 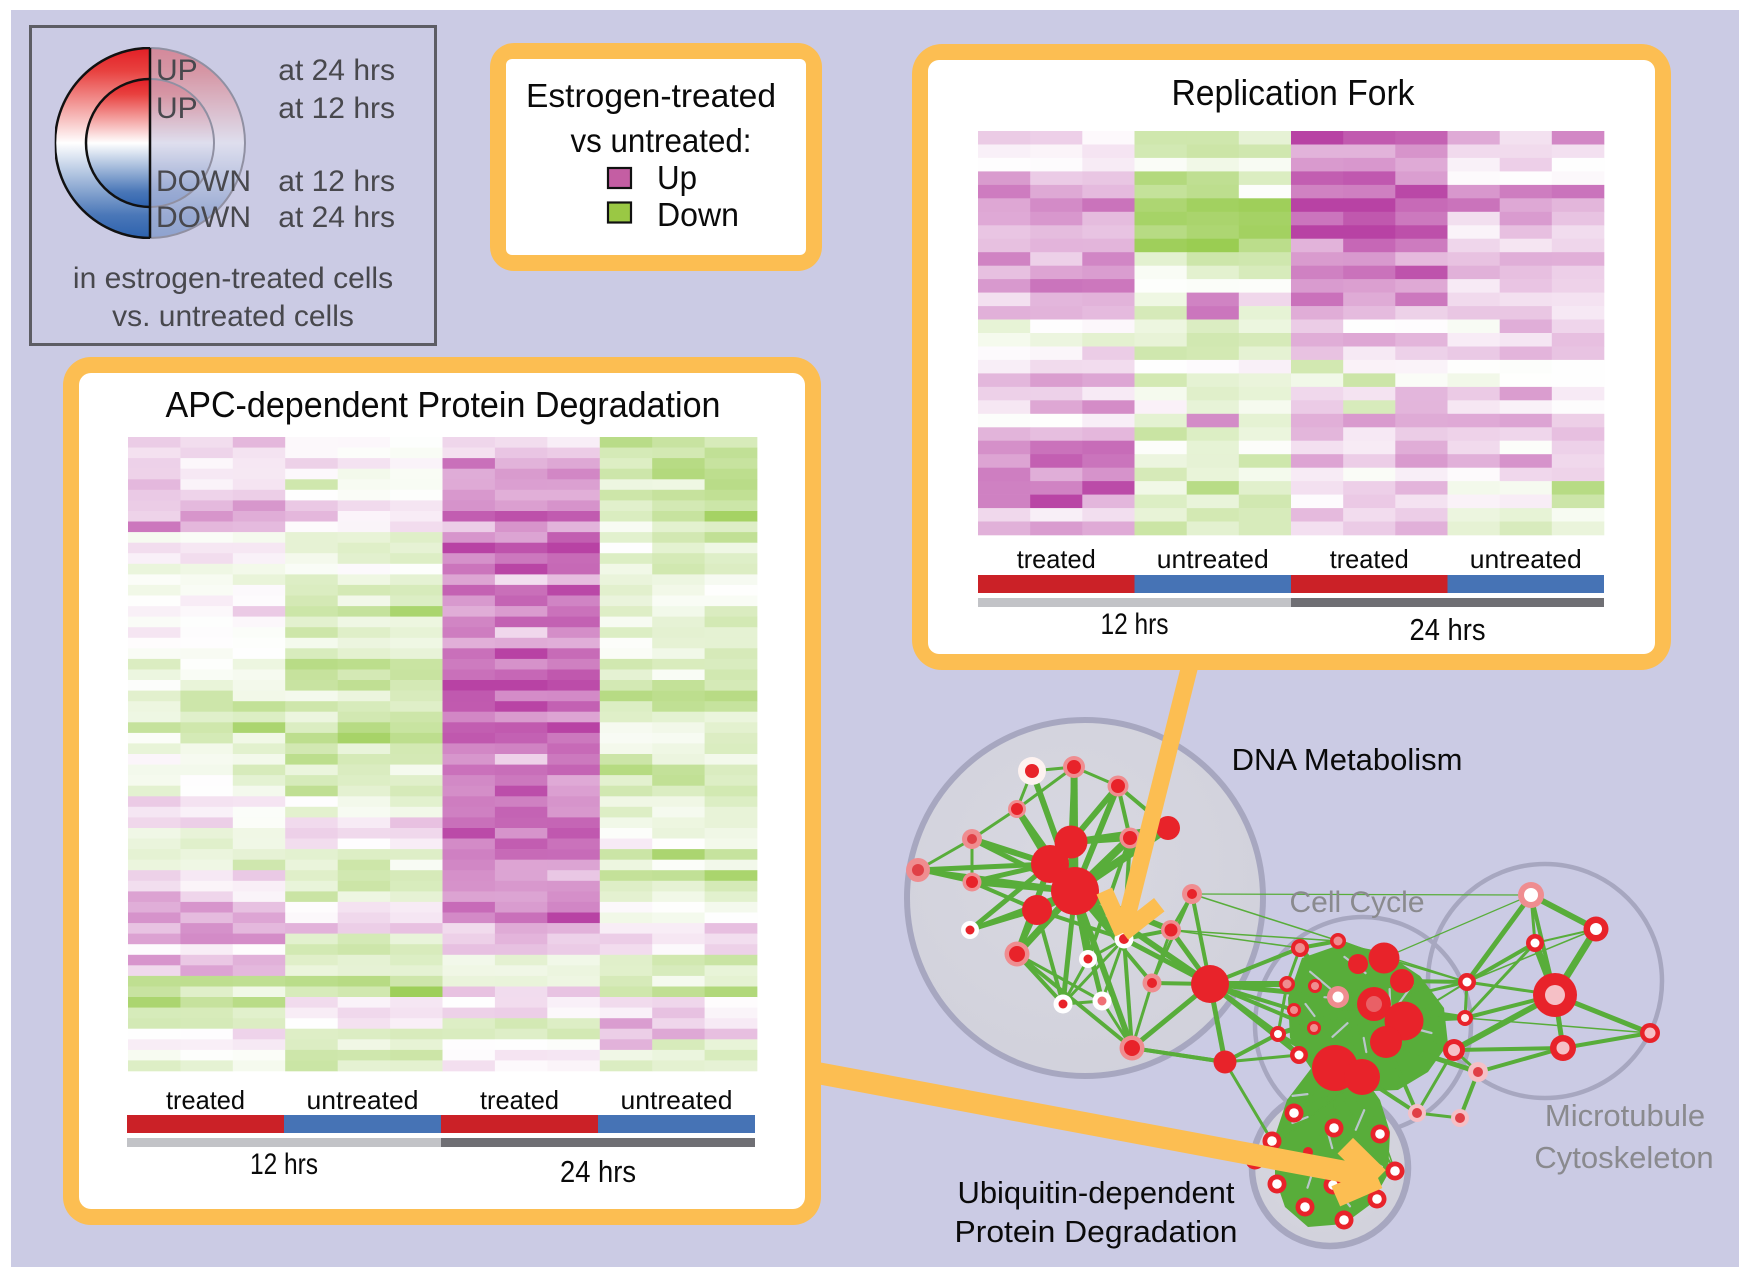 What do you see at coordinates (233, 278) in the screenshot?
I see `svg-text: in estrogen-treated cells` at bounding box center [233, 278].